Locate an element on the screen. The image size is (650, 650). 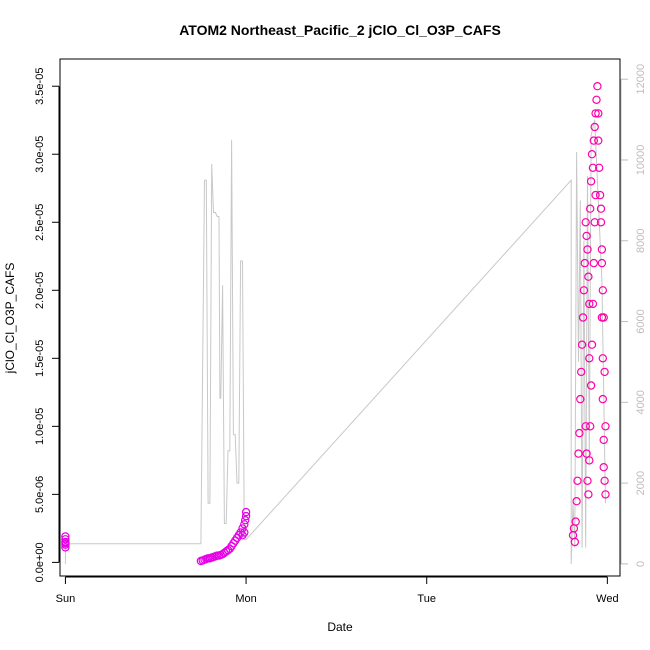
y-tick-label: 5.0e-06 is located at coordinates (40, 494).